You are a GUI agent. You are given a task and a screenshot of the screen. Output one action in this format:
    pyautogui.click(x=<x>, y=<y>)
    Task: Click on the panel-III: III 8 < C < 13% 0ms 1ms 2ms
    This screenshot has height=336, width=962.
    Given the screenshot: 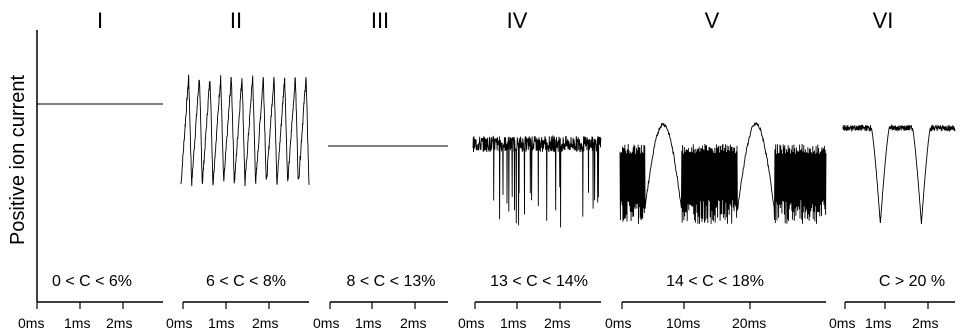 What is the action you would take?
    pyautogui.click(x=380, y=169)
    